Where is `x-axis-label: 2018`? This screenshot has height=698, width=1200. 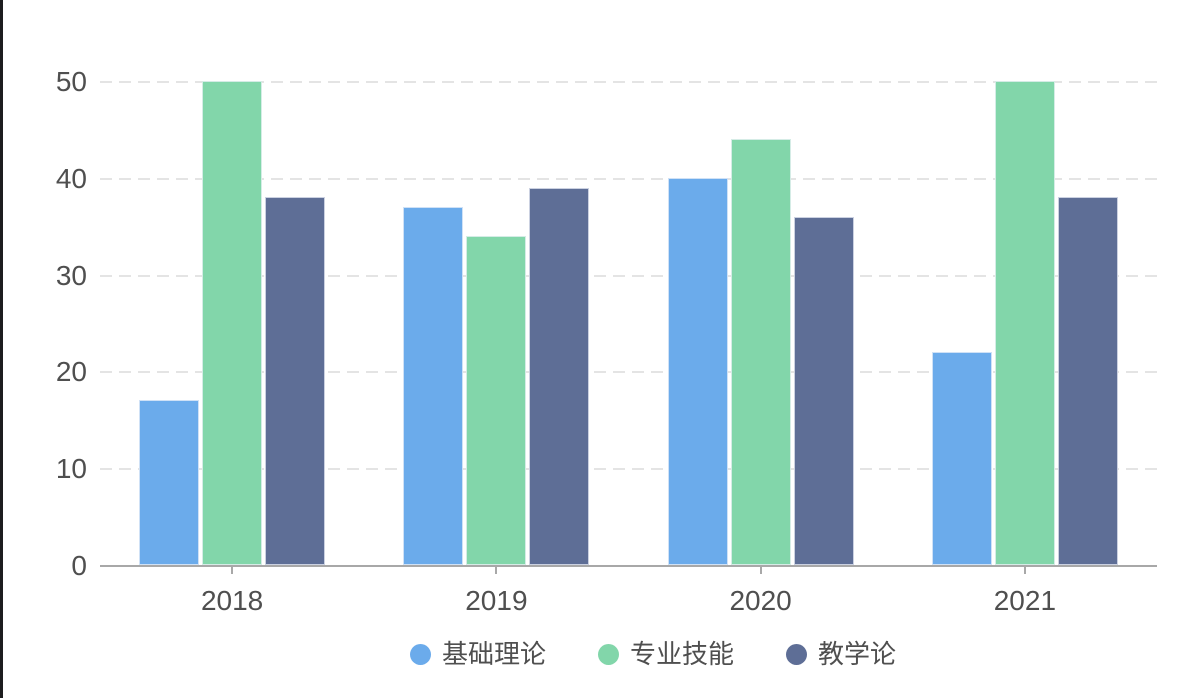 x-axis-label: 2018 is located at coordinates (232, 600).